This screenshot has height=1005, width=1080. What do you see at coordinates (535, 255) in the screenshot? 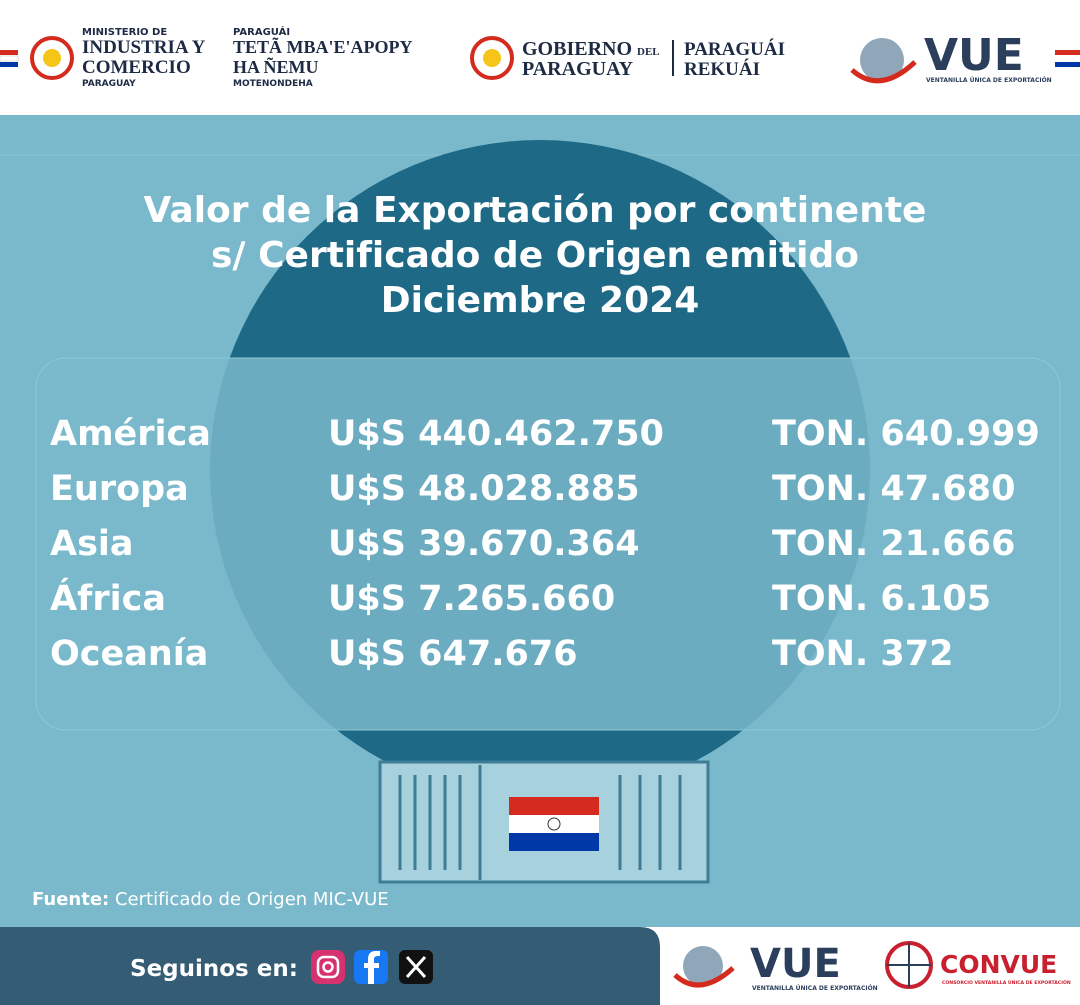
I see `title: s/ Certificado de Origen emitido` at bounding box center [535, 255].